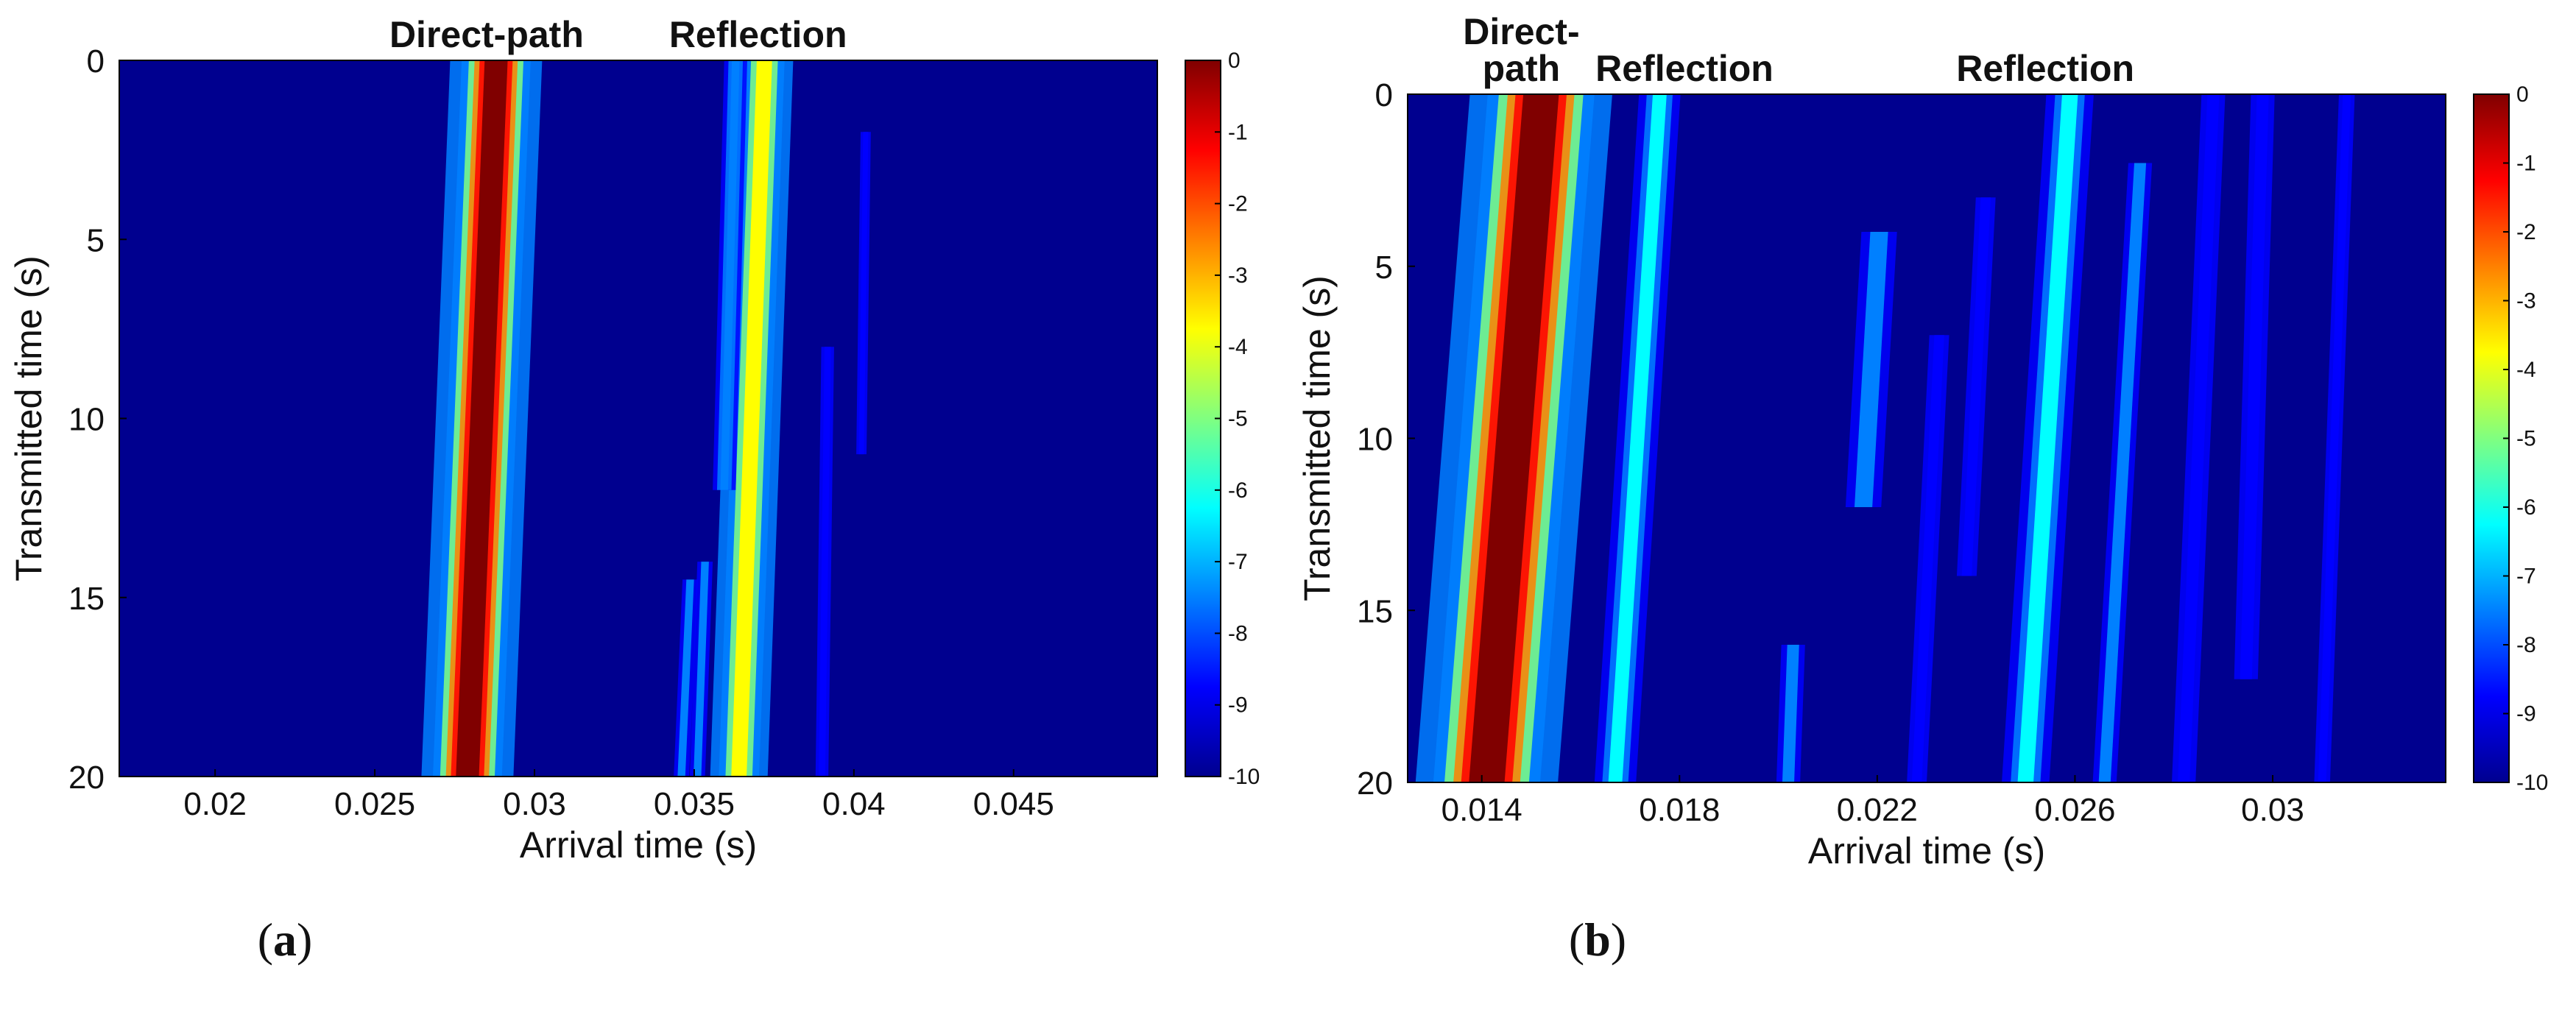 This screenshot has width=2576, height=1015. Describe the element at coordinates (646, 418) in the screenshot. I see `heatmap-traces` at that location.